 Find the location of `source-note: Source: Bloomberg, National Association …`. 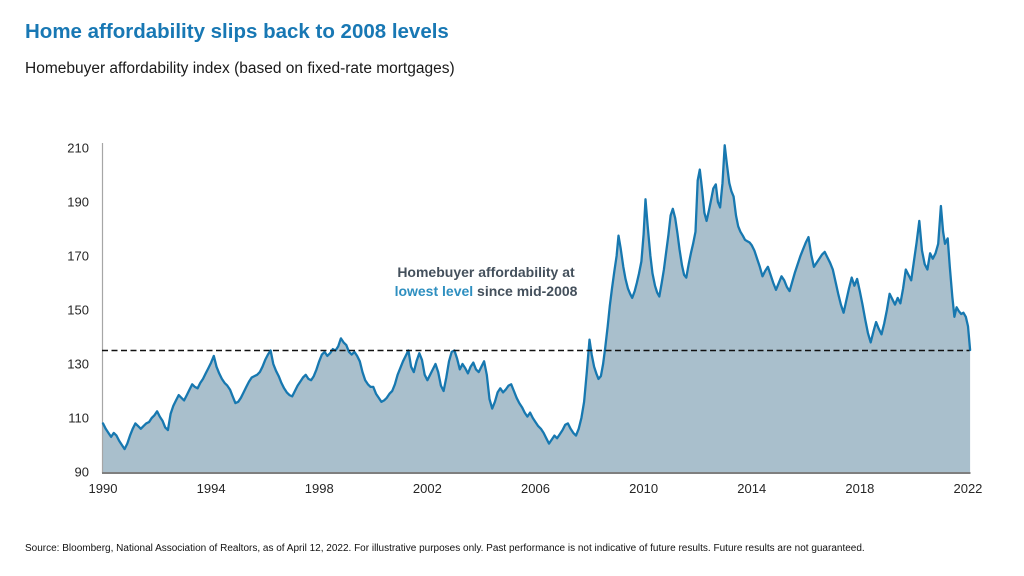

source-note: Source: Bloomberg, National Association … is located at coordinates (445, 548).